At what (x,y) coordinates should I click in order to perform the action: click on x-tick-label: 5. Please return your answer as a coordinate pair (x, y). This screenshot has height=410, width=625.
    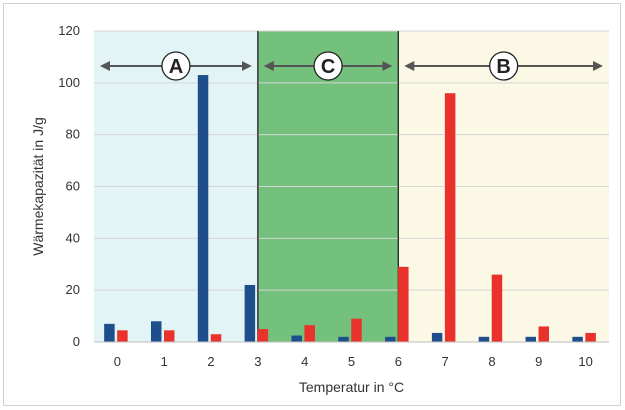
    Looking at the image, I should click on (351, 361).